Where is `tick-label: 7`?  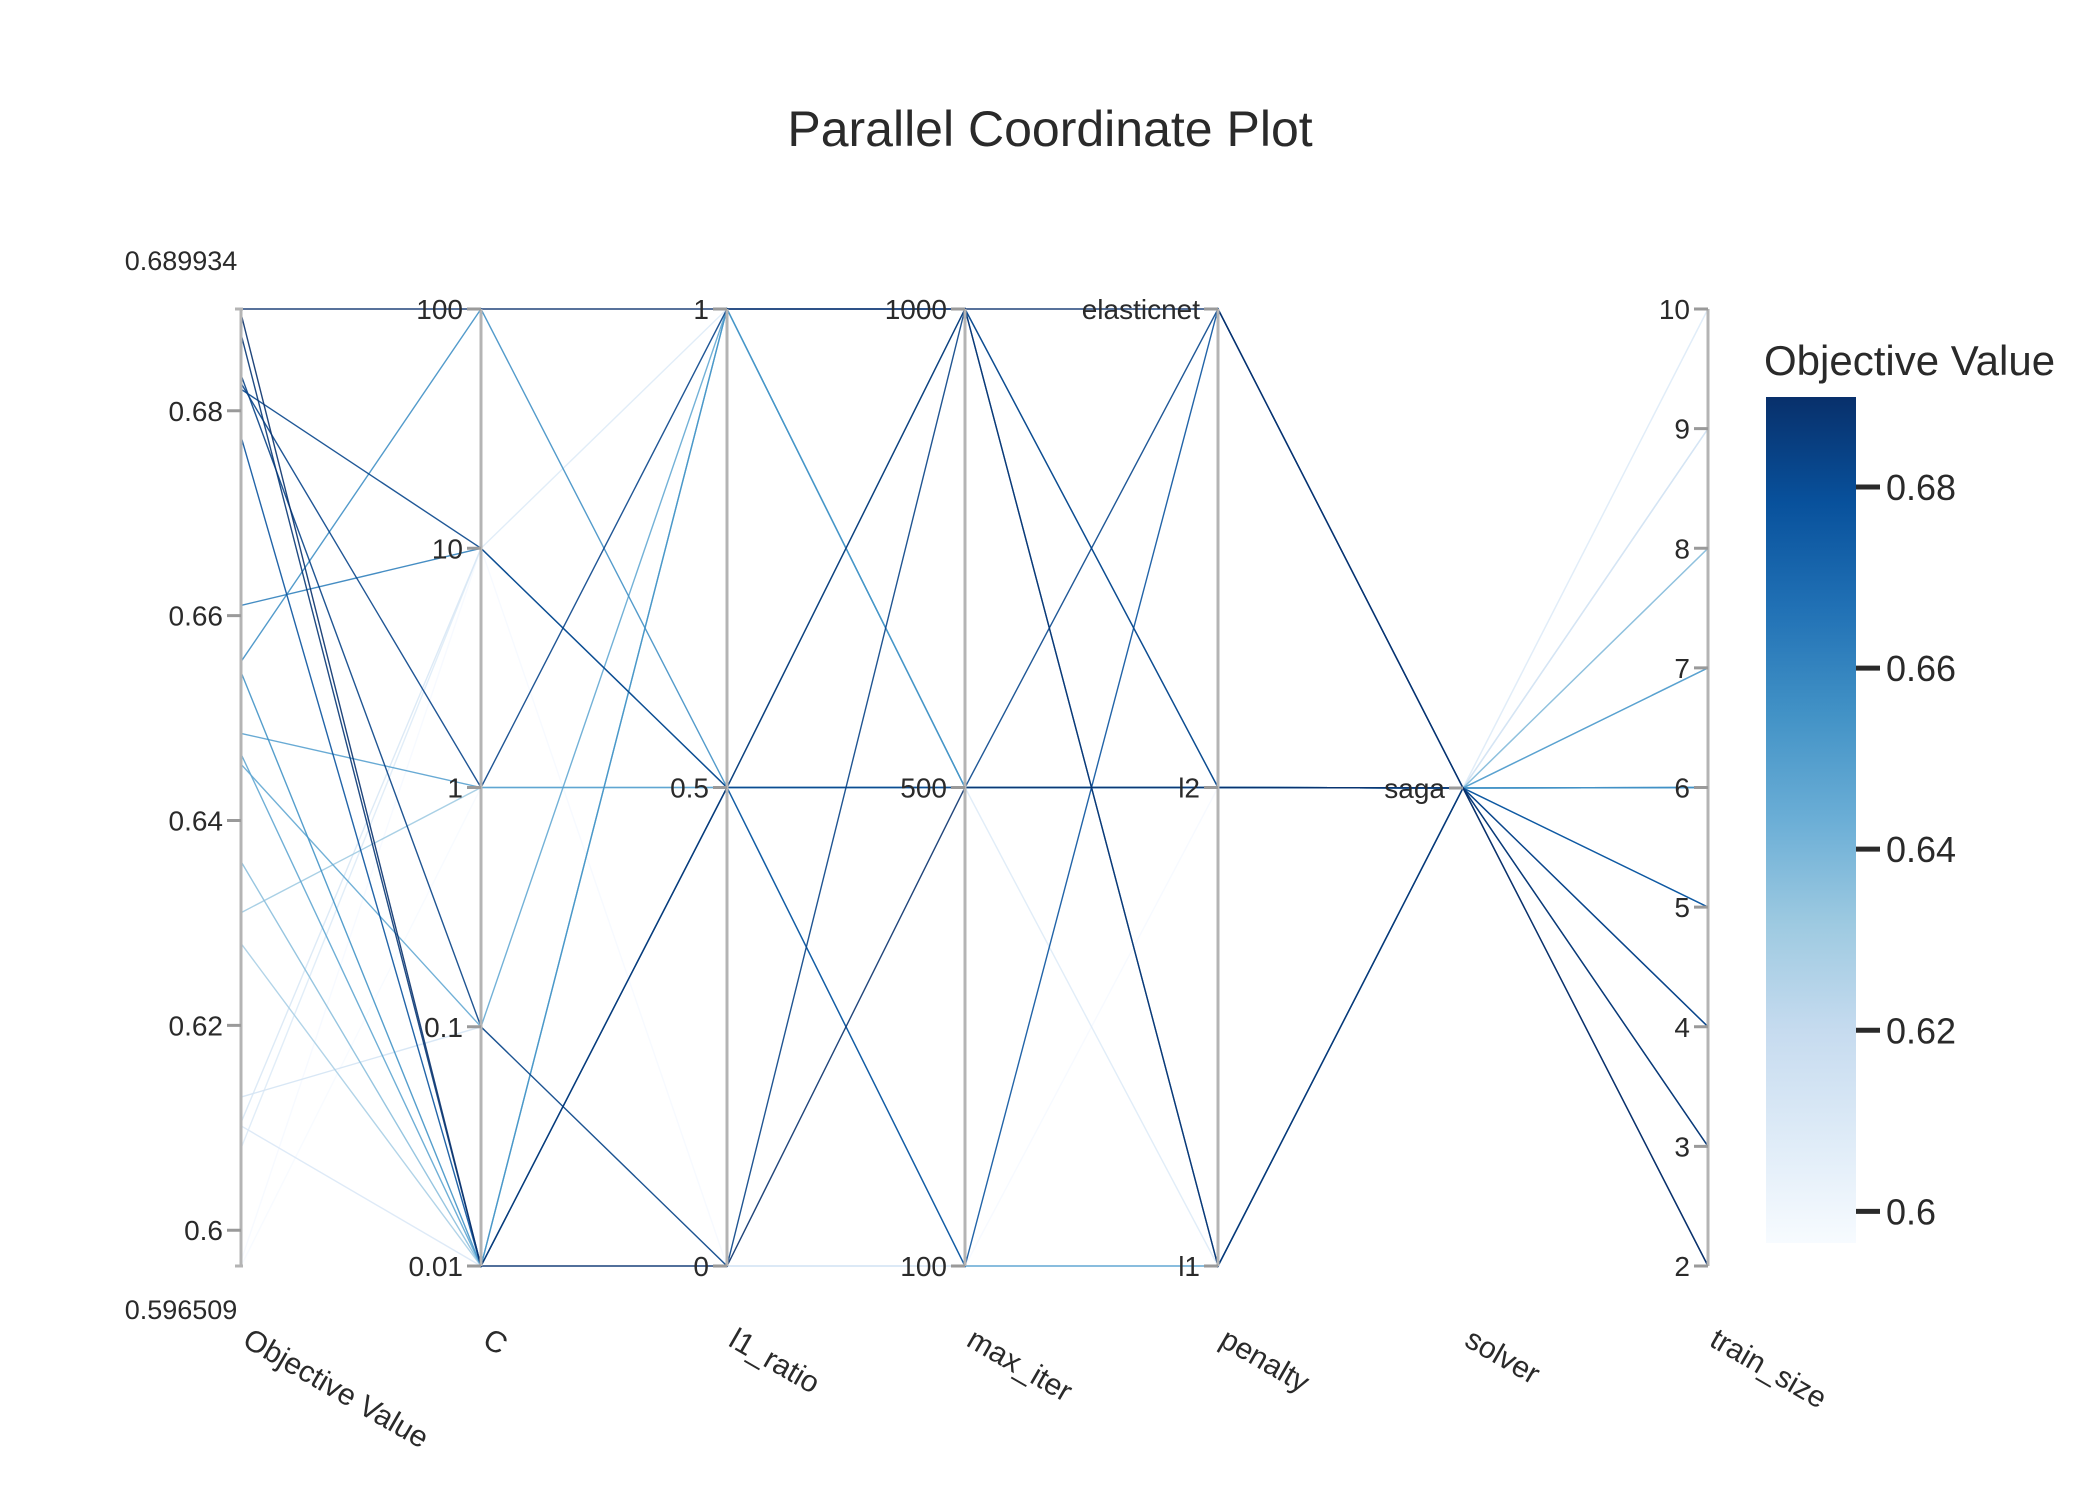 tick-label: 7 is located at coordinates (1682, 668).